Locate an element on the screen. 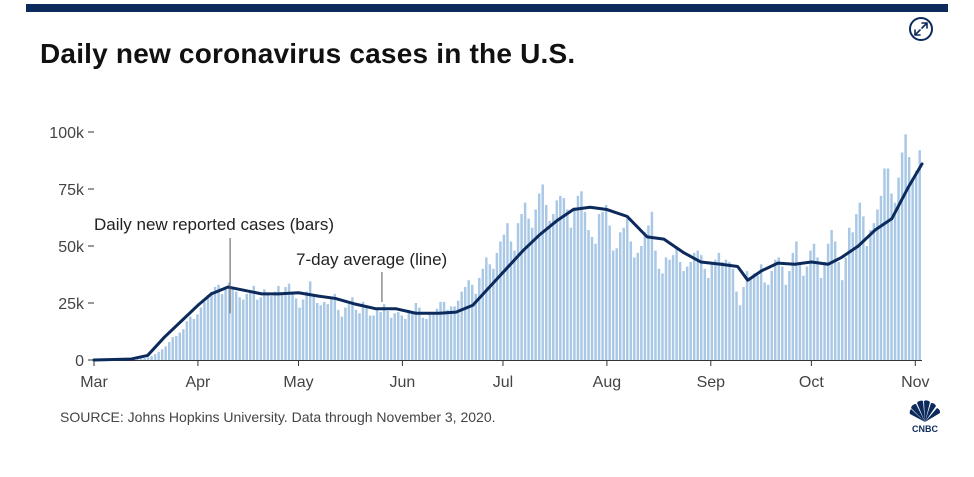  chart-title: Daily new coronavirus cases in the U.S. is located at coordinates (308, 53).